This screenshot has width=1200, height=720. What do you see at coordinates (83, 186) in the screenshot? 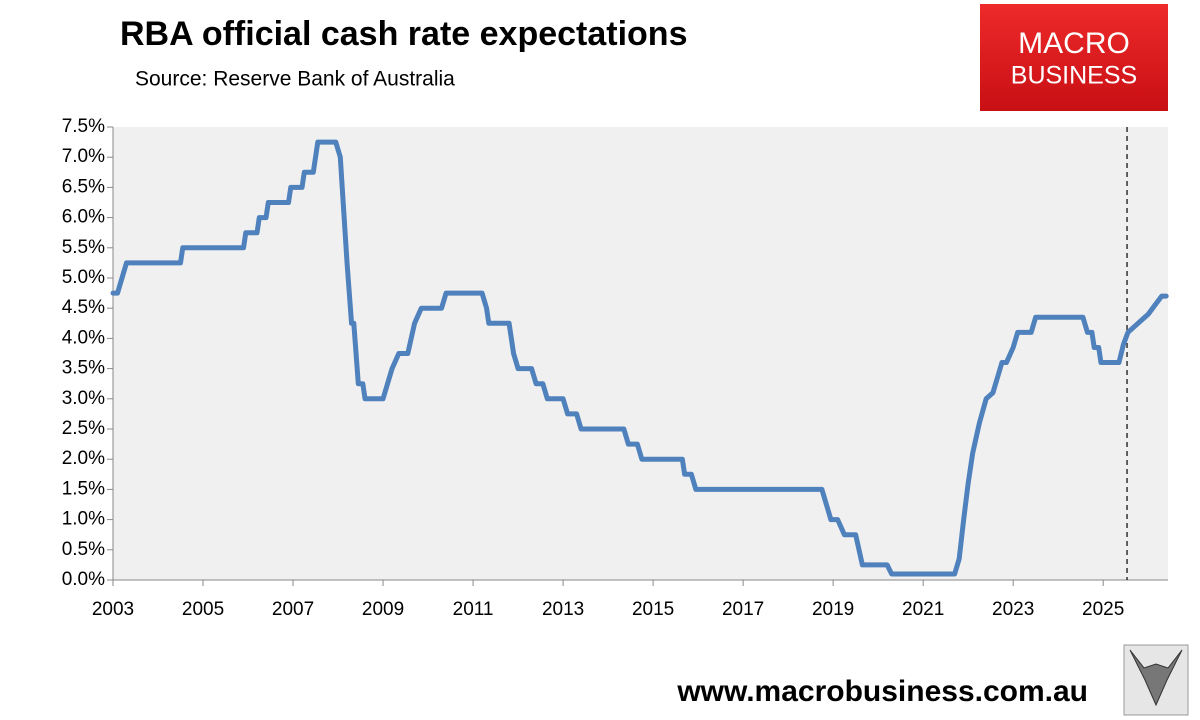
I see `y-tick-label: 6.5%` at bounding box center [83, 186].